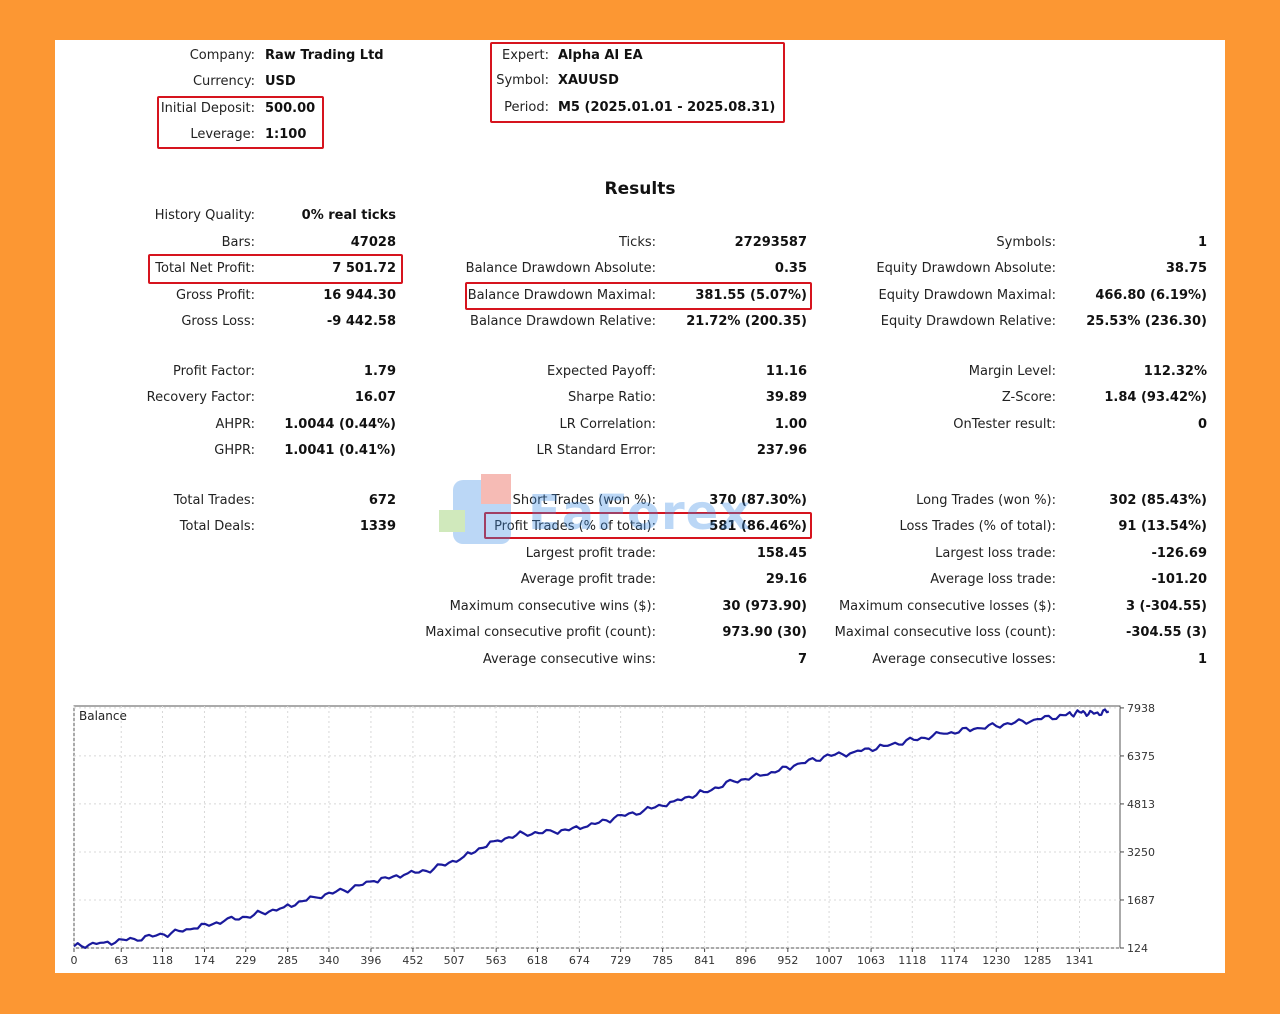 This screenshot has width=1280, height=1014. Describe the element at coordinates (947, 606) in the screenshot. I see `maximum-consecutive-losses-label: Maximum consecutive losses ($):` at that location.